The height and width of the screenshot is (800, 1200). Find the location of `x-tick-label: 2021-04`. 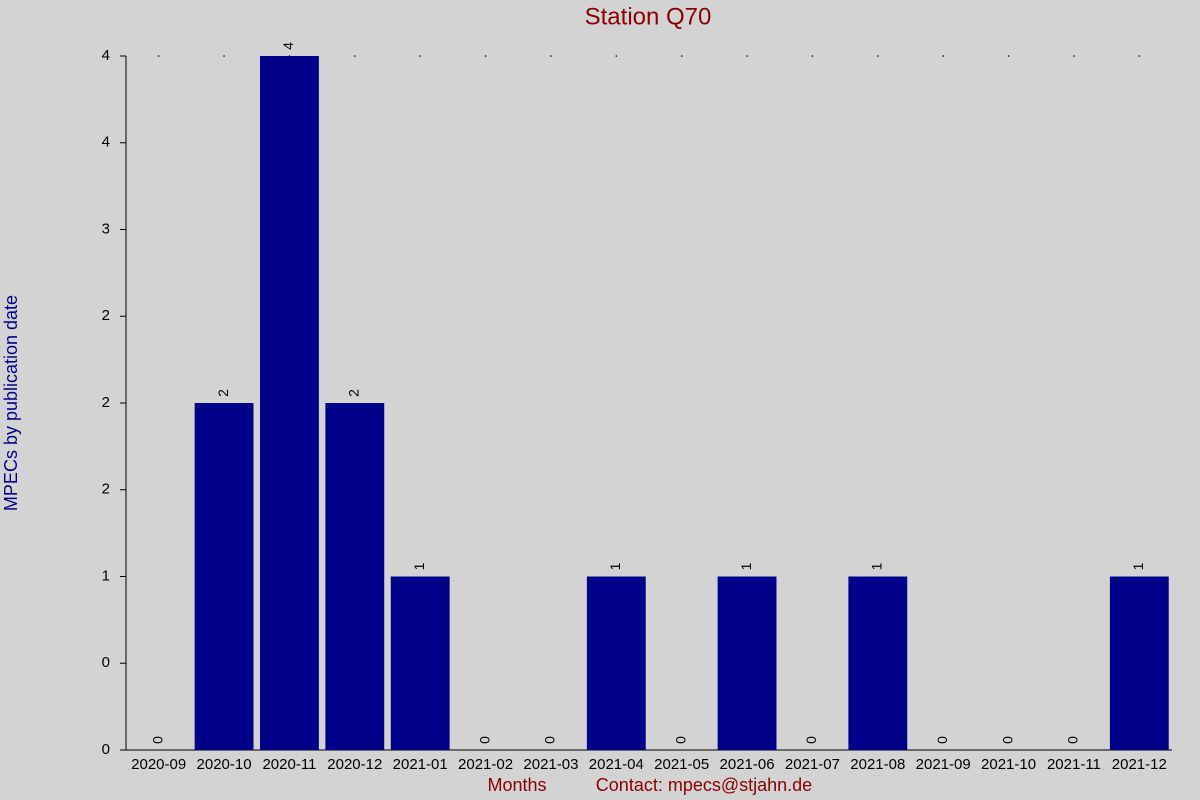

x-tick-label: 2021-04 is located at coordinates (616, 764).